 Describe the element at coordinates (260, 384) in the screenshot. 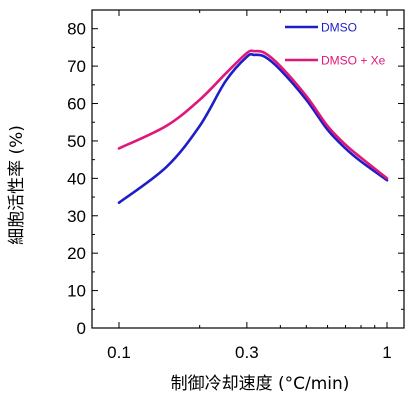

I see `x-axis-title: 制御冷却速度 (°C/min)` at that location.